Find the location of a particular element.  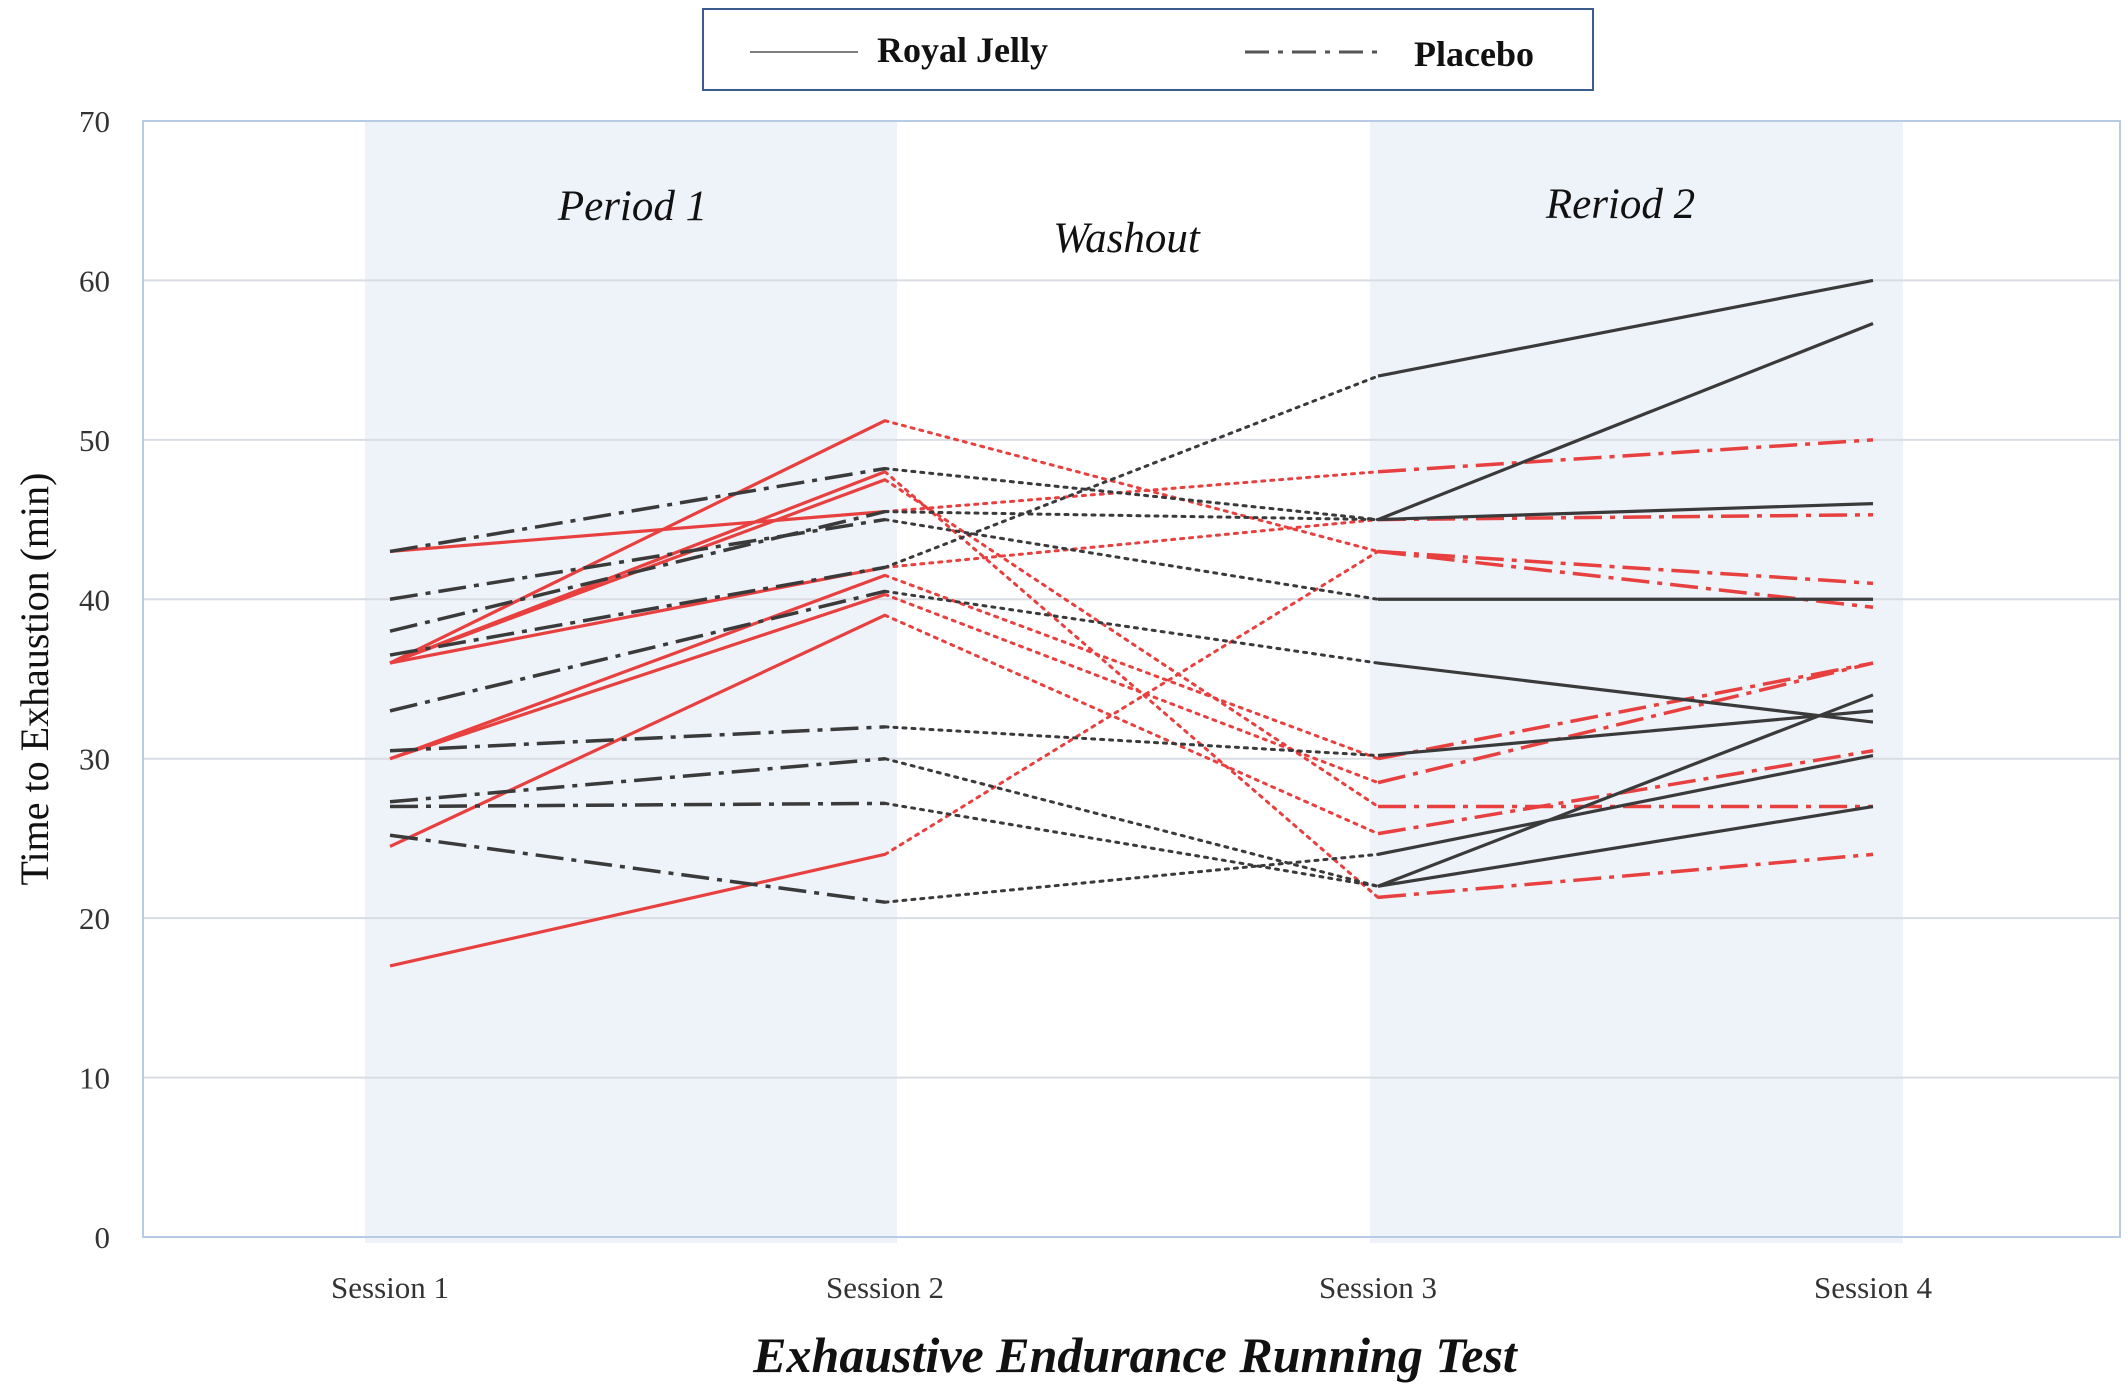

x-axis-title: Exhaustive Endurance Running Test is located at coordinates (1135, 1355).